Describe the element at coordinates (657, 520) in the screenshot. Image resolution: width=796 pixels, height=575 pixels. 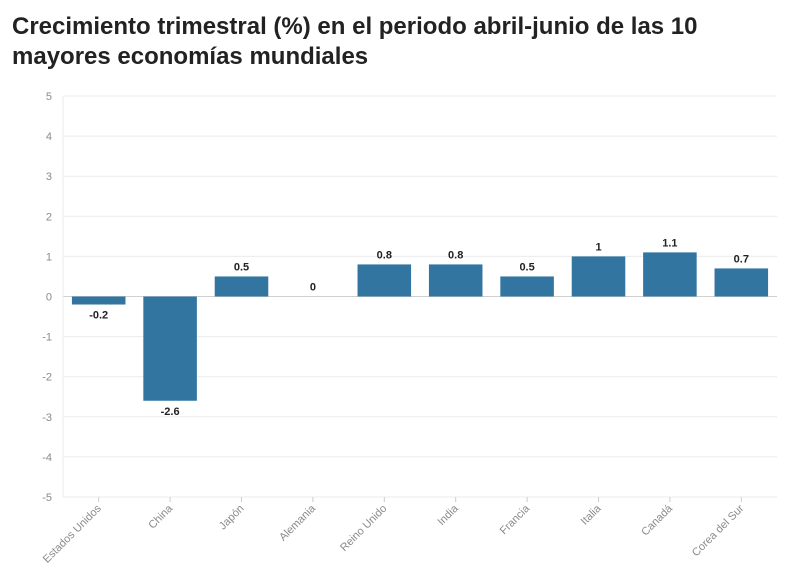
I see `x-tick-label: Canadá` at that location.